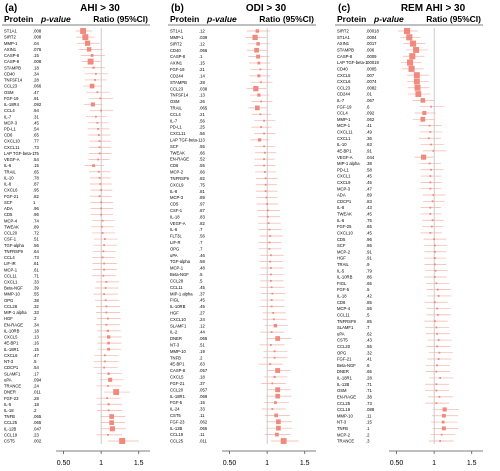 This screenshot has height=471, width=500. Describe the element at coordinates (226, 242) in the screenshot. I see `table-row: LIF-R .7` at that location.